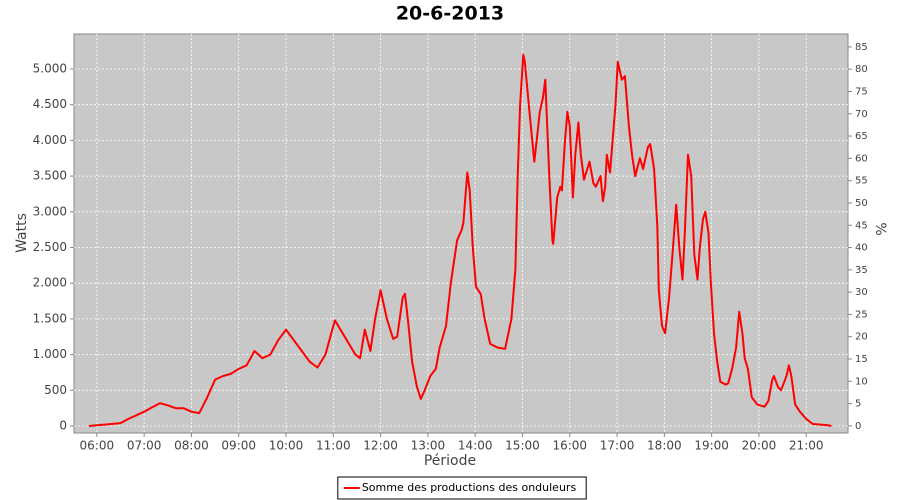 The image size is (900, 500). Describe the element at coordinates (63, 426) in the screenshot. I see `y-tick-label: 0` at that location.